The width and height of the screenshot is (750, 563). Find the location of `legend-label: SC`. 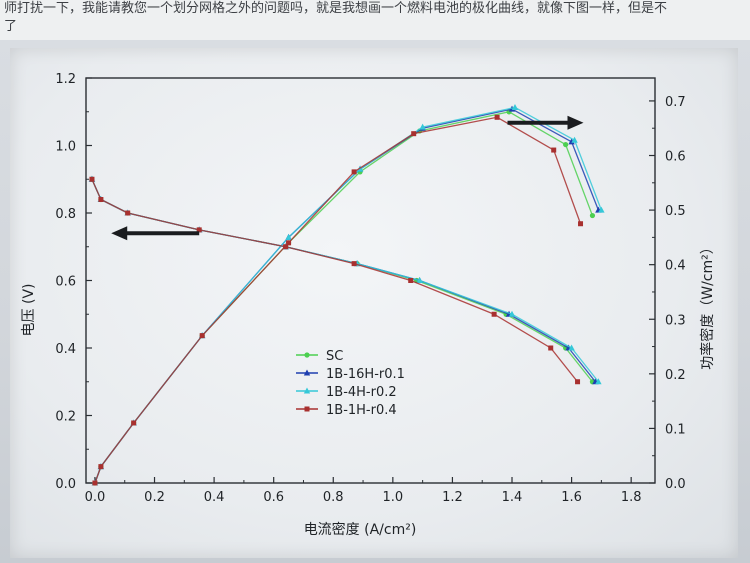

legend-label: SC is located at coordinates (334, 356).